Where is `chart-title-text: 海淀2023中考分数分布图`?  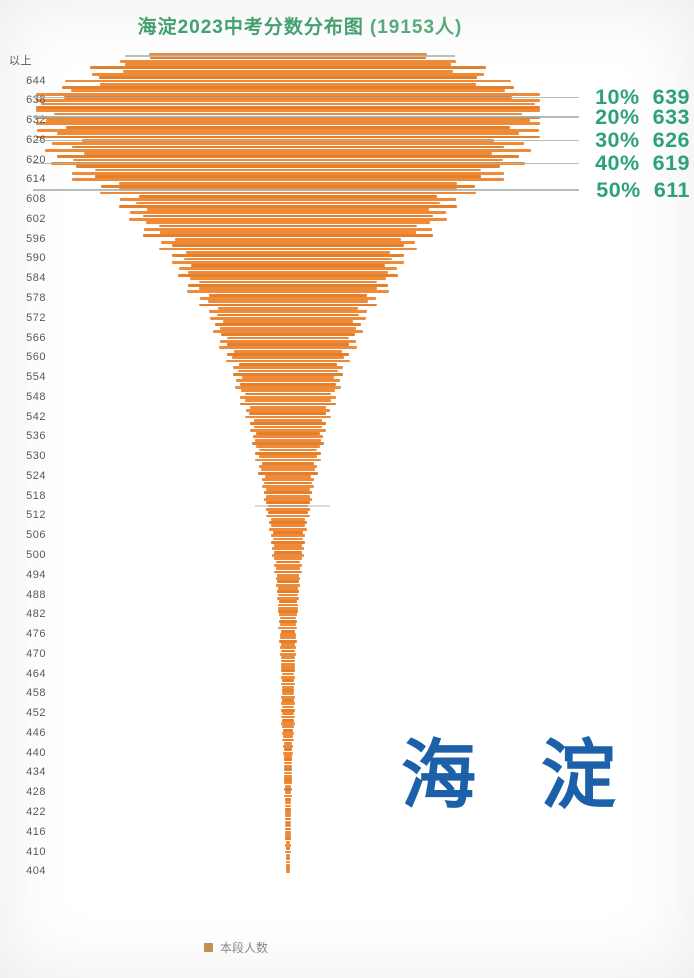
chart-title-text: 海淀2023中考分数分布图 is located at coordinates (250, 27).